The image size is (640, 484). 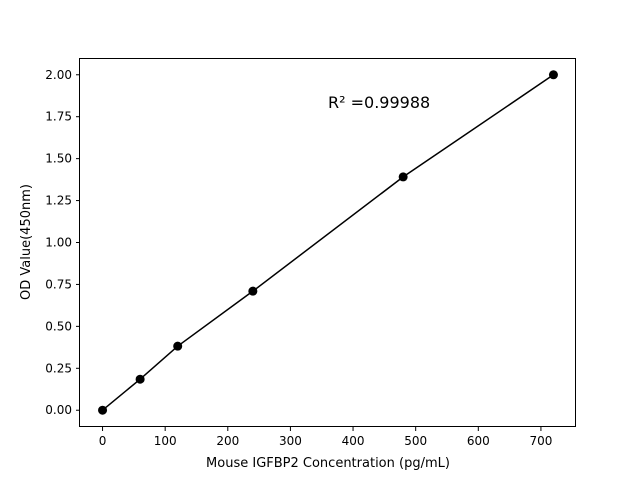 What do you see at coordinates (415, 441) in the screenshot?
I see `x-tick-label: 500` at bounding box center [415, 441].